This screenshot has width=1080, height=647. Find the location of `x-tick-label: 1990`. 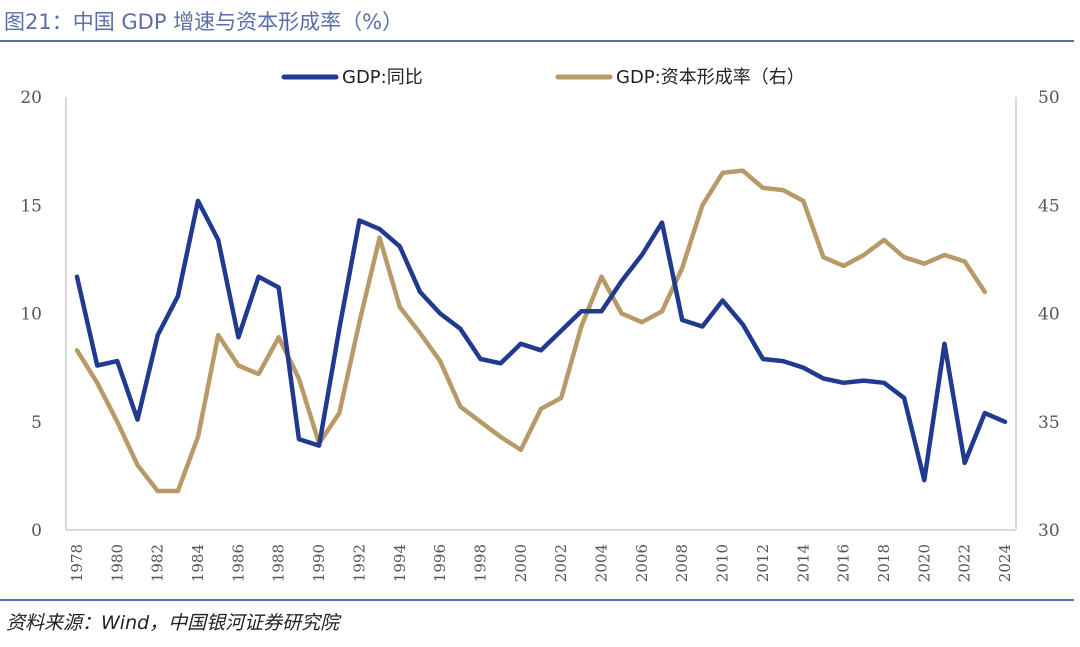

x-tick-label: 1990 is located at coordinates (319, 563).